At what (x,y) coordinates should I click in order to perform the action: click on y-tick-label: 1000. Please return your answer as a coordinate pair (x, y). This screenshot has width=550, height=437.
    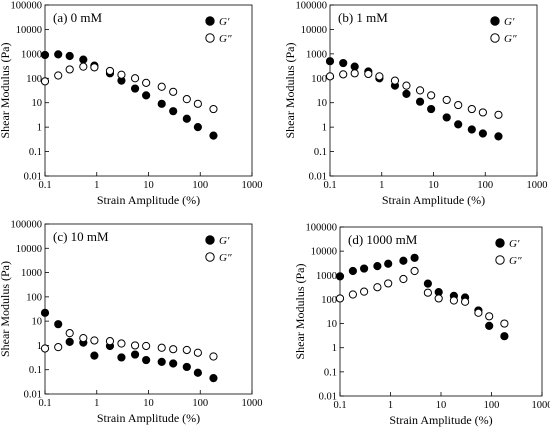
    Looking at the image, I should click on (31, 273).